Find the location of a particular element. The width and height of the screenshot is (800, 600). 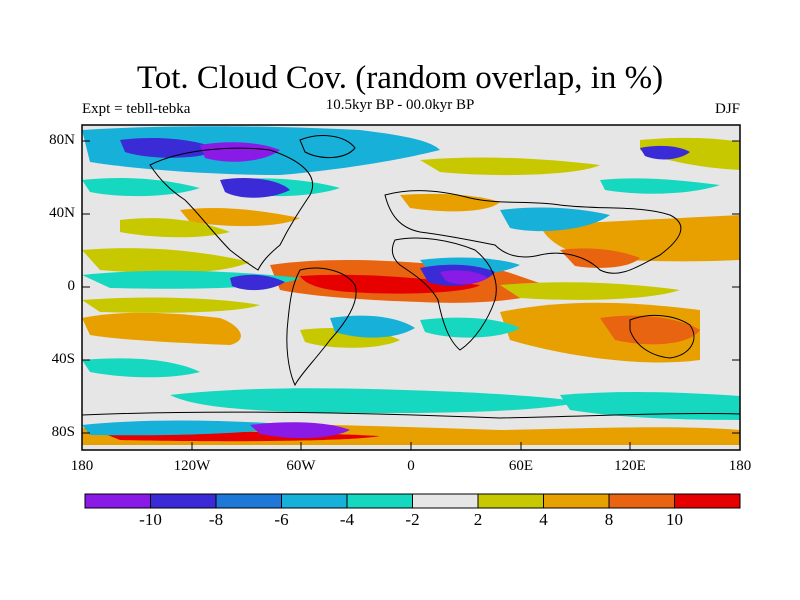

colorbar-label: -6 is located at coordinates (281, 519).